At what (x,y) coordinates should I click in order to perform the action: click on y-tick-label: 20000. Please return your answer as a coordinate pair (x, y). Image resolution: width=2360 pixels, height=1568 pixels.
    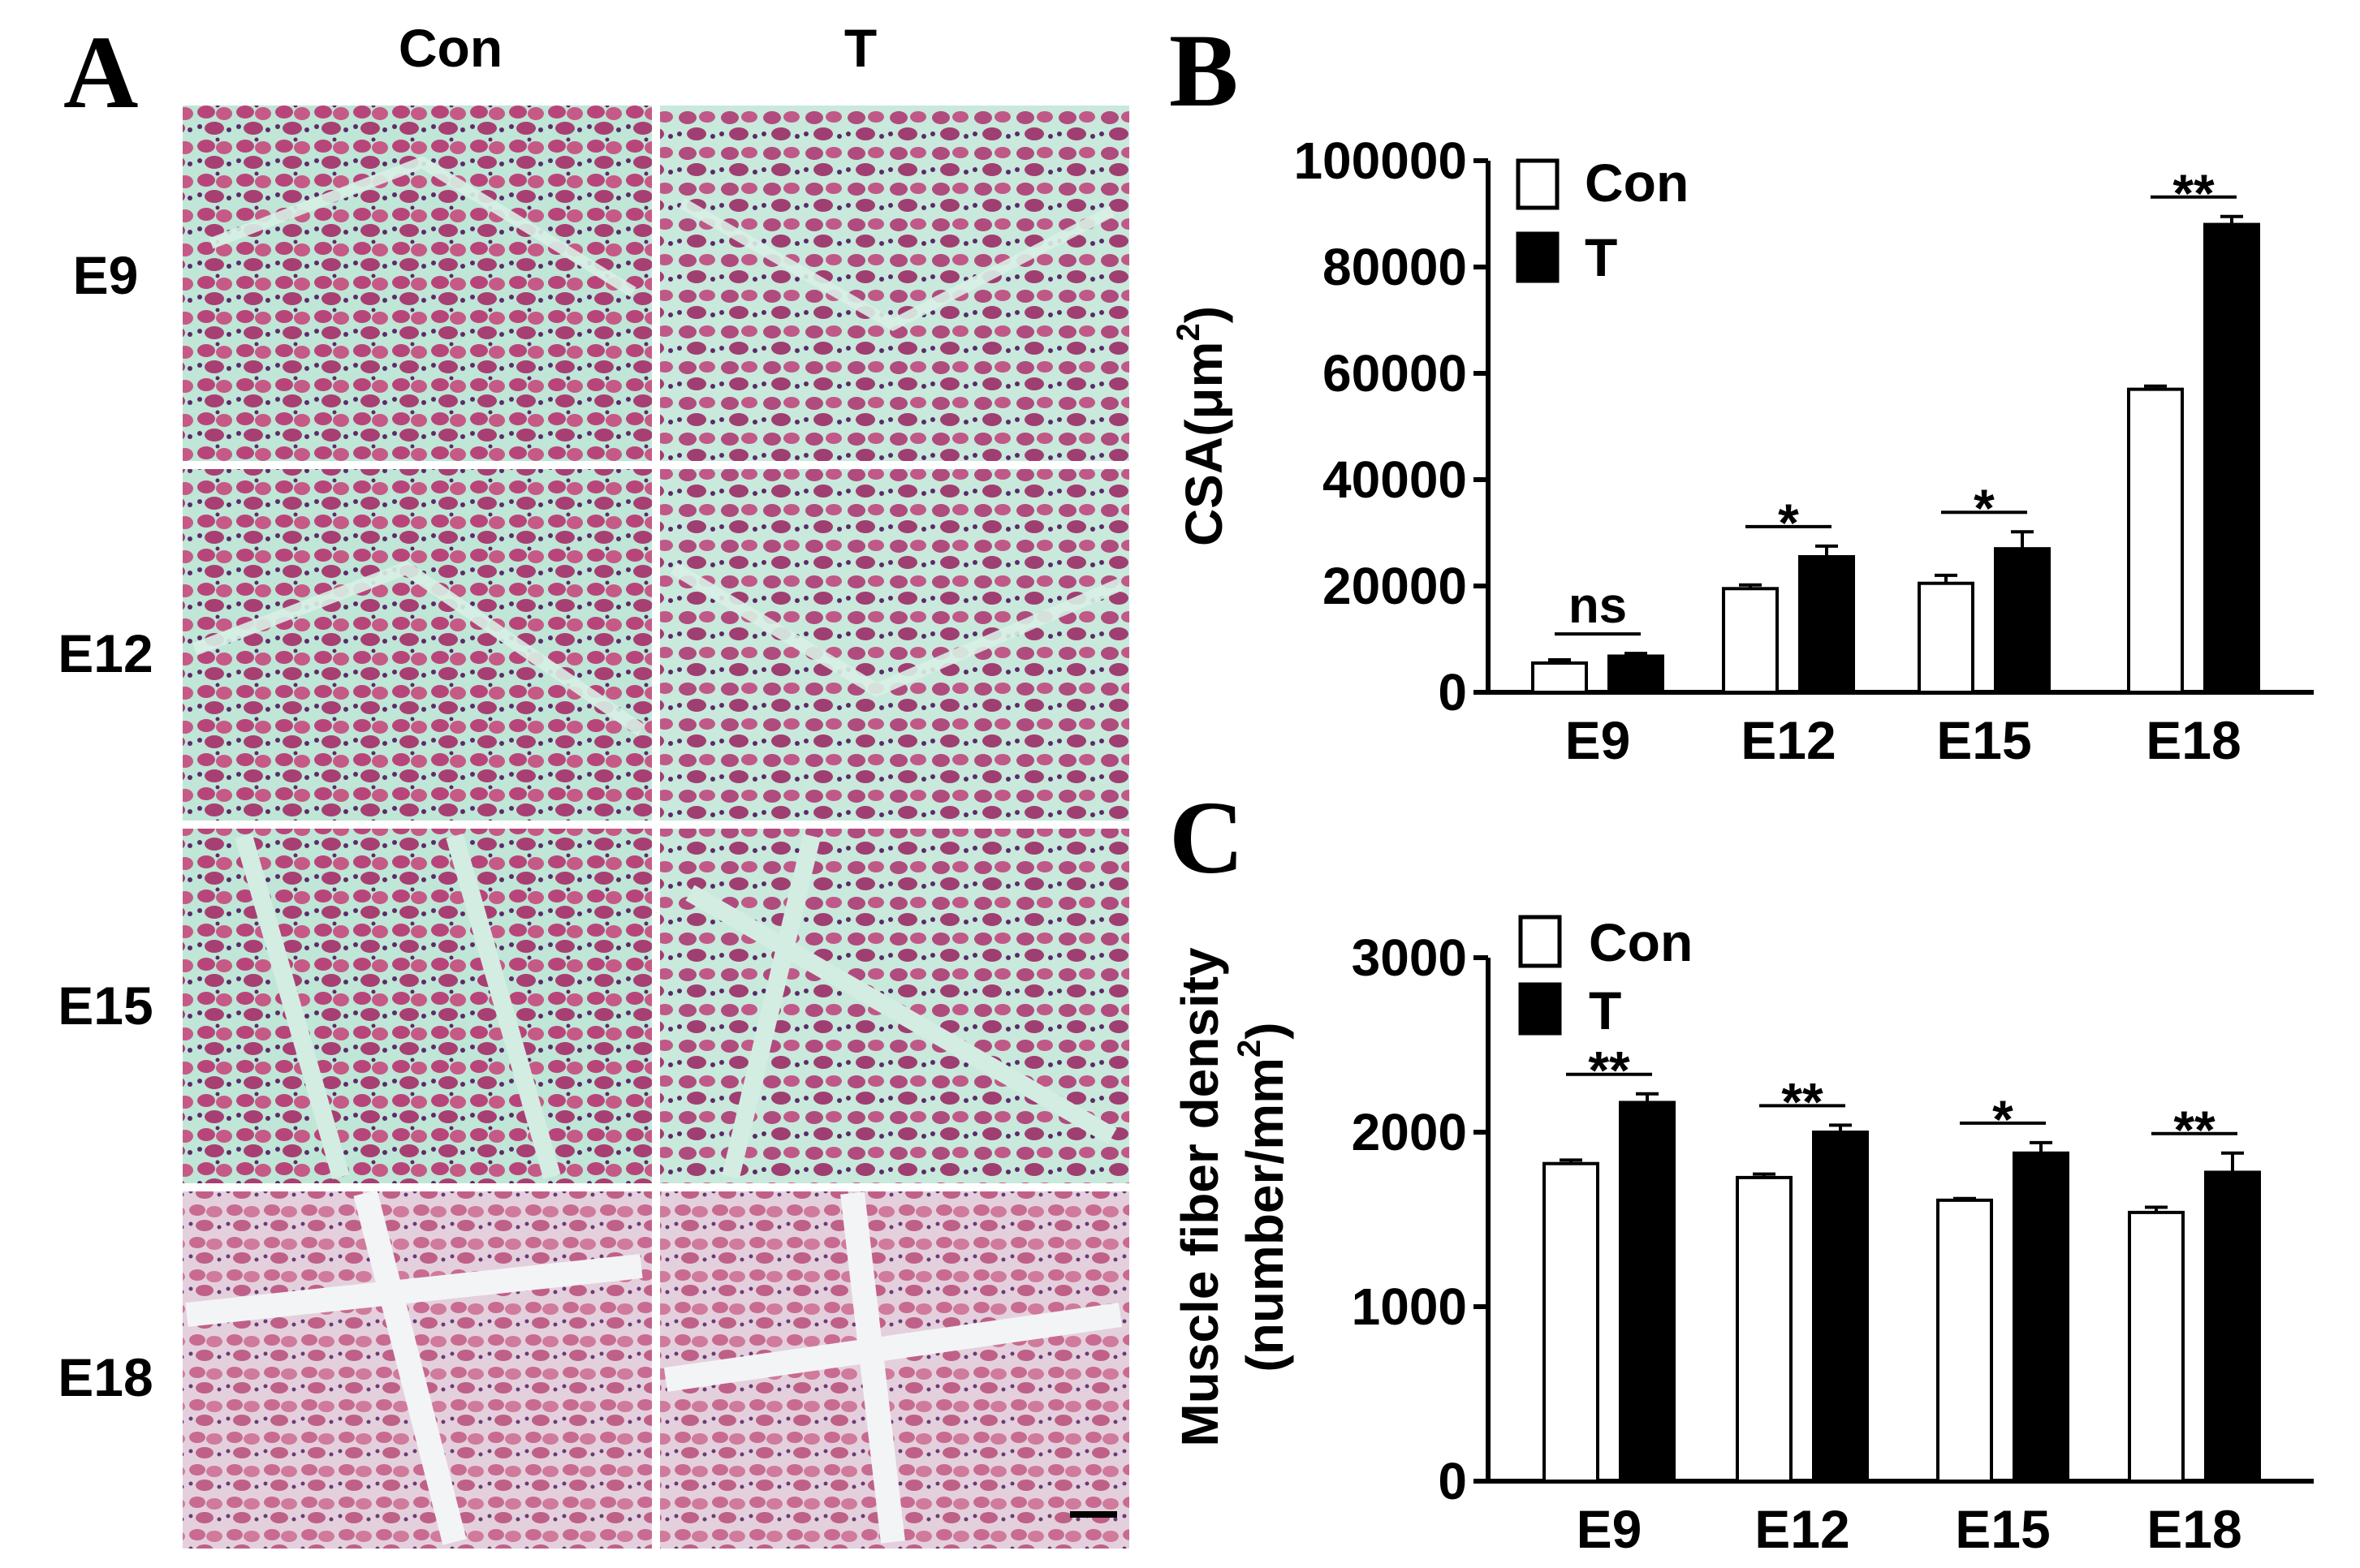
    Looking at the image, I should click on (1394, 586).